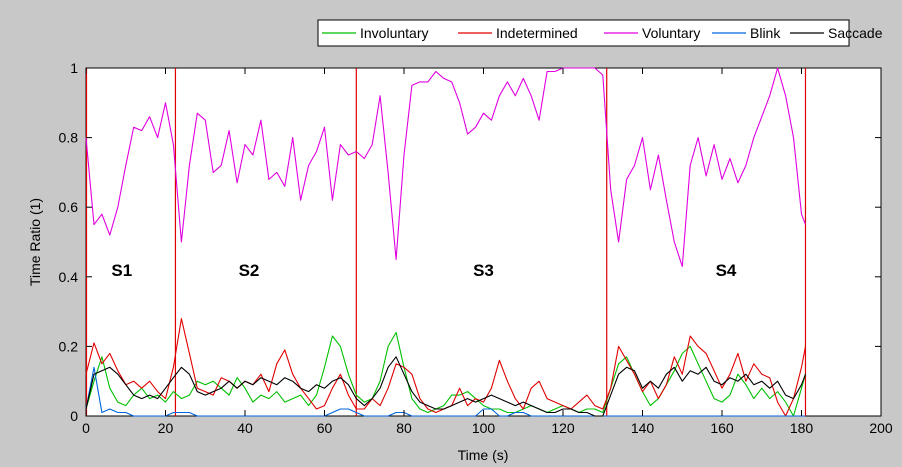  I want to click on y-tick-label: 0.2, so click(69, 346).